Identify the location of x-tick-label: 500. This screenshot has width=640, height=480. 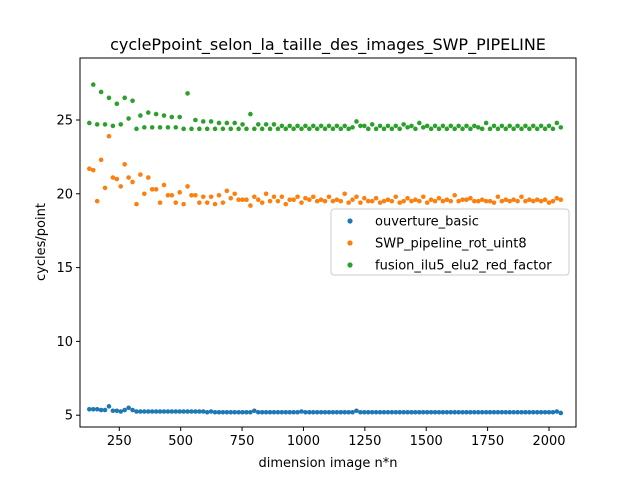
(180, 441).